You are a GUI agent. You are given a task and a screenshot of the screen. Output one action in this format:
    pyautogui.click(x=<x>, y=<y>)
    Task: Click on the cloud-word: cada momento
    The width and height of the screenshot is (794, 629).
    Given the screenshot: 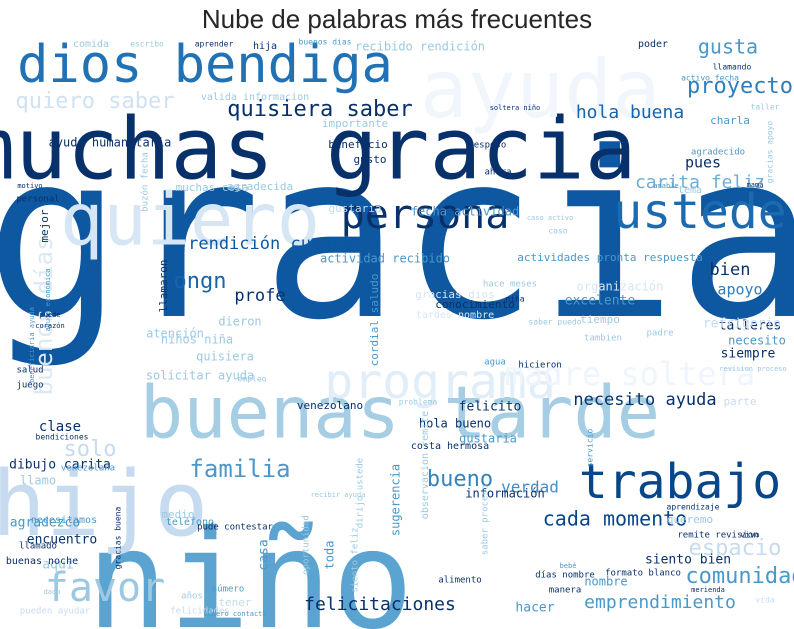 What is the action you would take?
    pyautogui.click(x=615, y=519)
    